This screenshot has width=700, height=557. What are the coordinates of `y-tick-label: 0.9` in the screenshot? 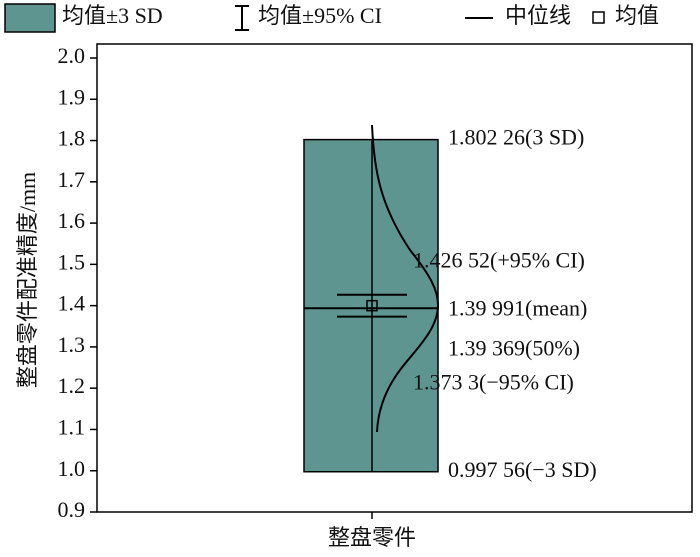 It's located at (72, 509).